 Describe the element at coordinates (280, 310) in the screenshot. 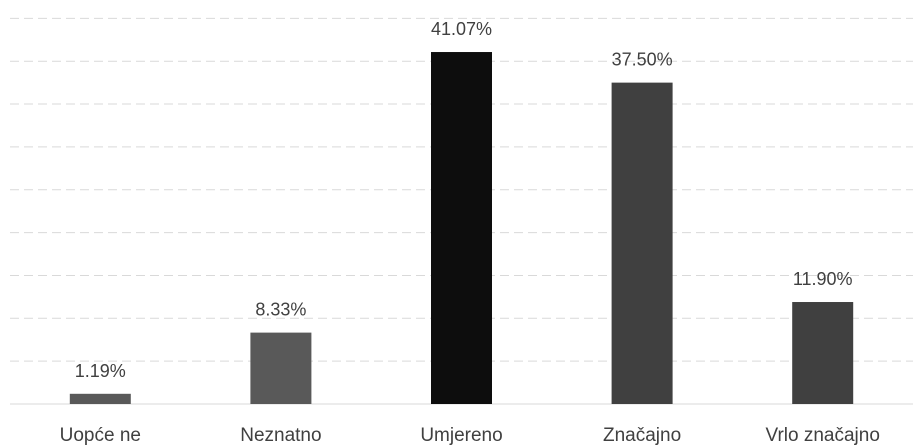

I see `data-label: 8.33%` at that location.